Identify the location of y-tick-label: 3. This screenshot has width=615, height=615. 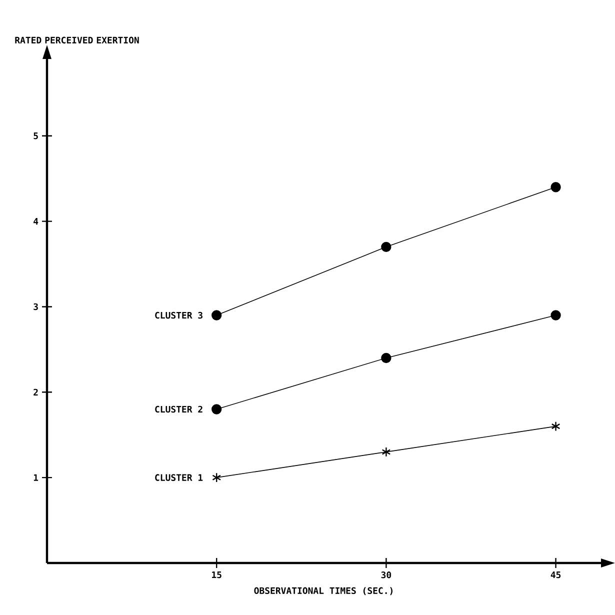
(36, 306).